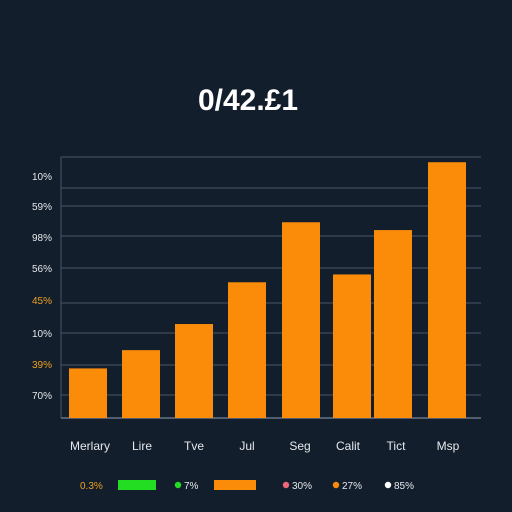  I want to click on bar-lire, so click(141, 384).